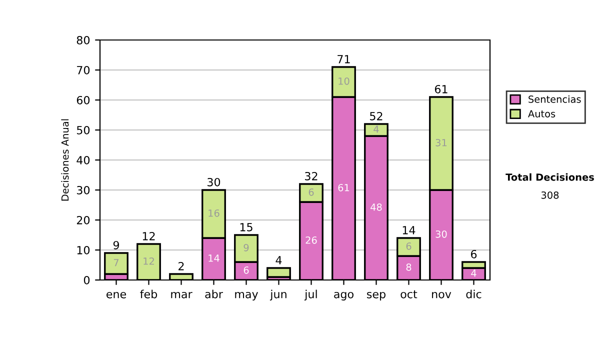 Image resolution: width=600 pixels, height=340 pixels. Describe the element at coordinates (474, 294) in the screenshot. I see `x-tick-label: dic` at that location.